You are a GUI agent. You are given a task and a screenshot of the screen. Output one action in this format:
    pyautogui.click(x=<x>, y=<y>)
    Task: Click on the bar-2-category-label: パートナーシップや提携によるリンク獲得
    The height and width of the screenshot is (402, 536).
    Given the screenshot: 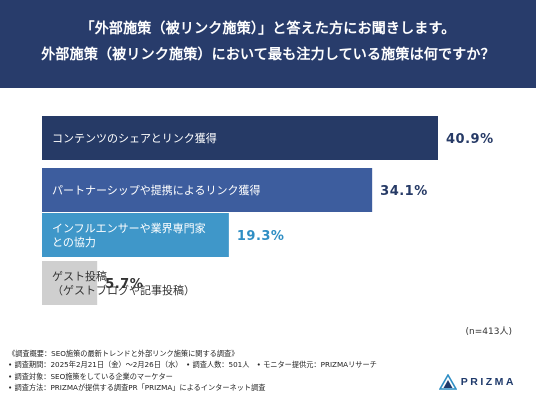 What is the action you would take?
    pyautogui.click(x=156, y=190)
    